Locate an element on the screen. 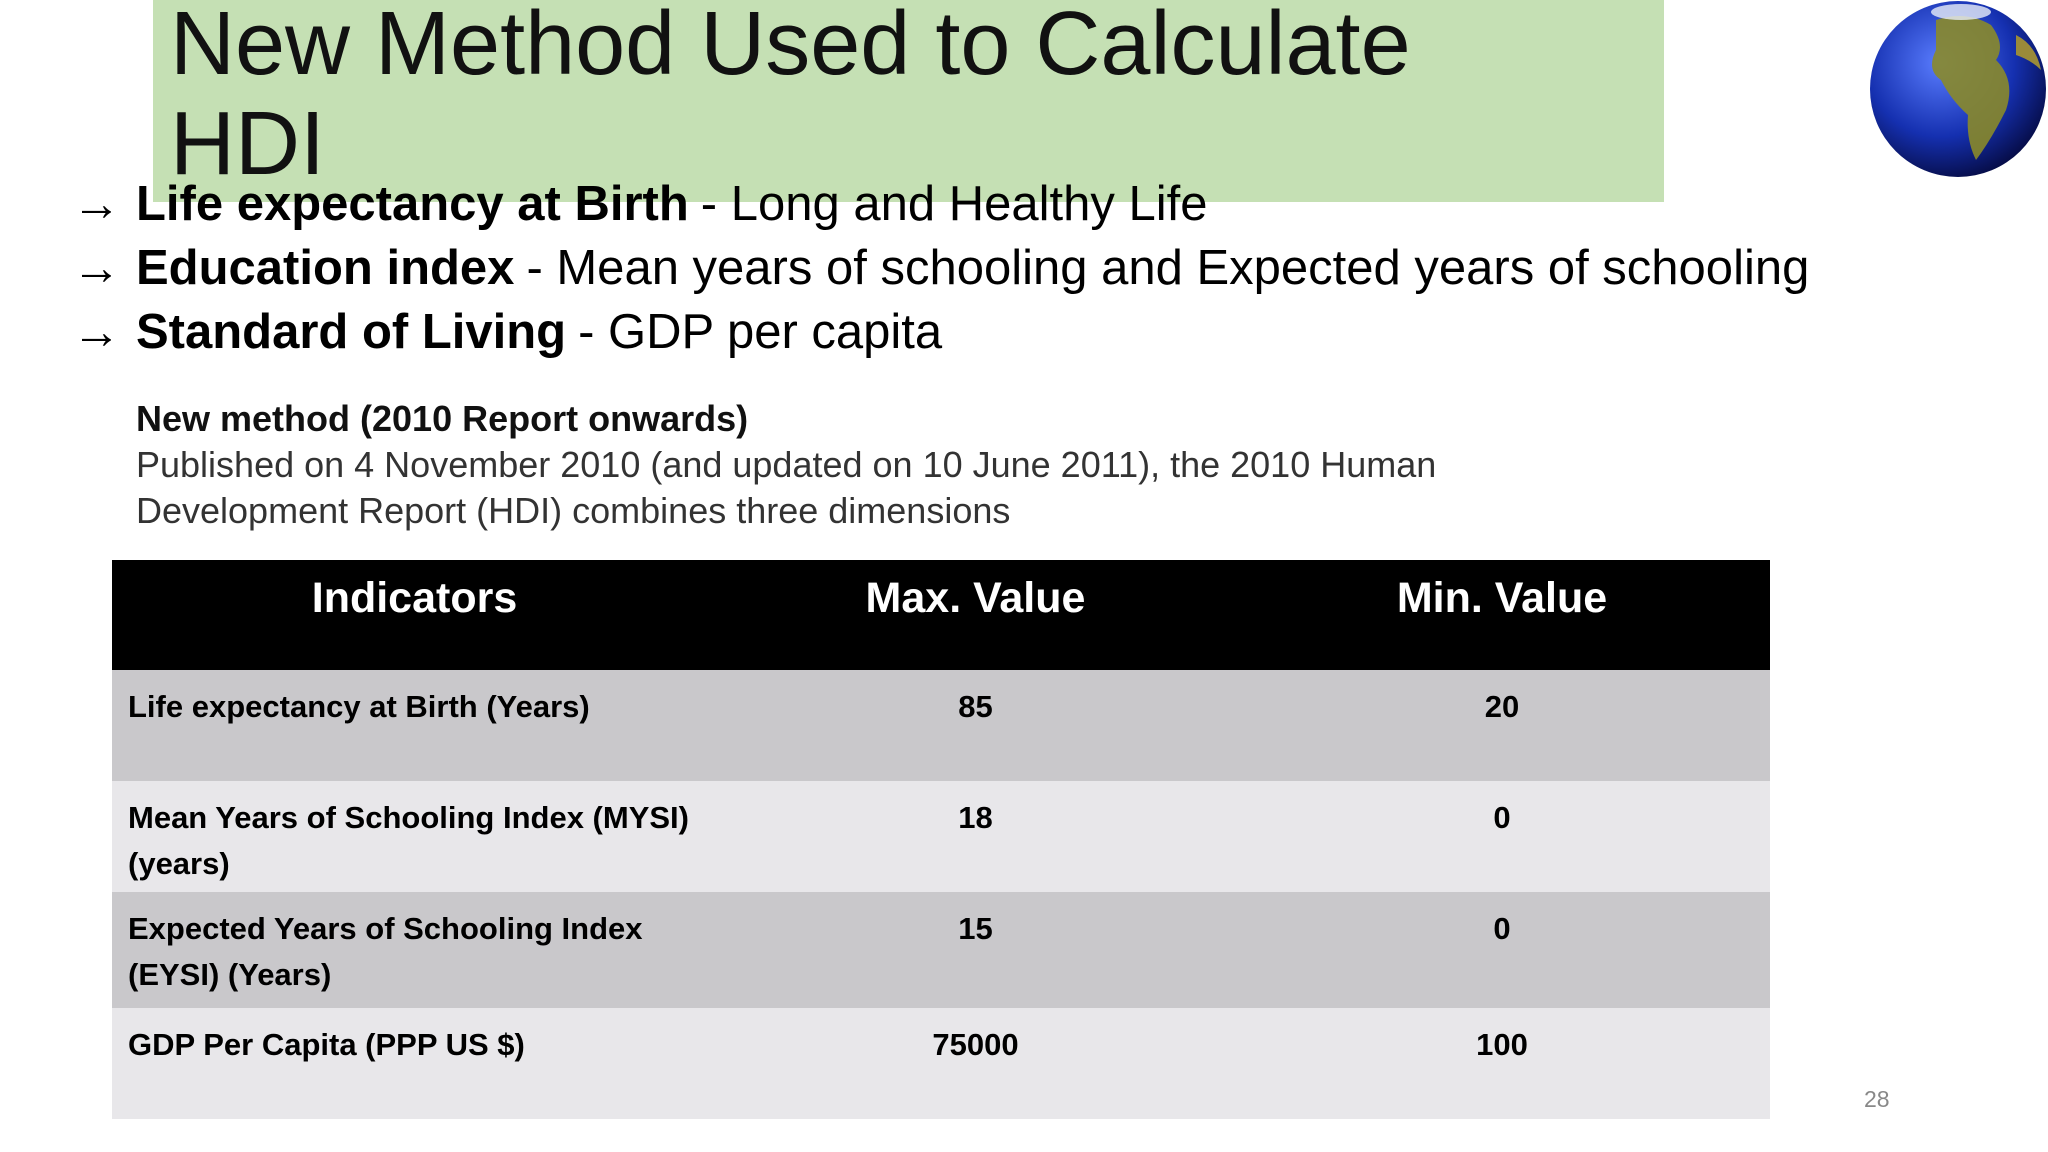 The width and height of the screenshot is (2048, 1152). table-cell: 75000 is located at coordinates (975, 1063).